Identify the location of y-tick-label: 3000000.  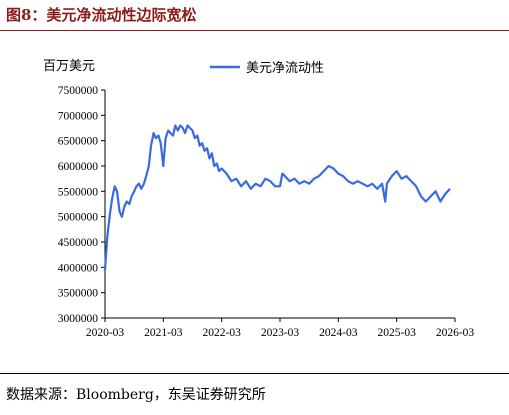
(78, 319).